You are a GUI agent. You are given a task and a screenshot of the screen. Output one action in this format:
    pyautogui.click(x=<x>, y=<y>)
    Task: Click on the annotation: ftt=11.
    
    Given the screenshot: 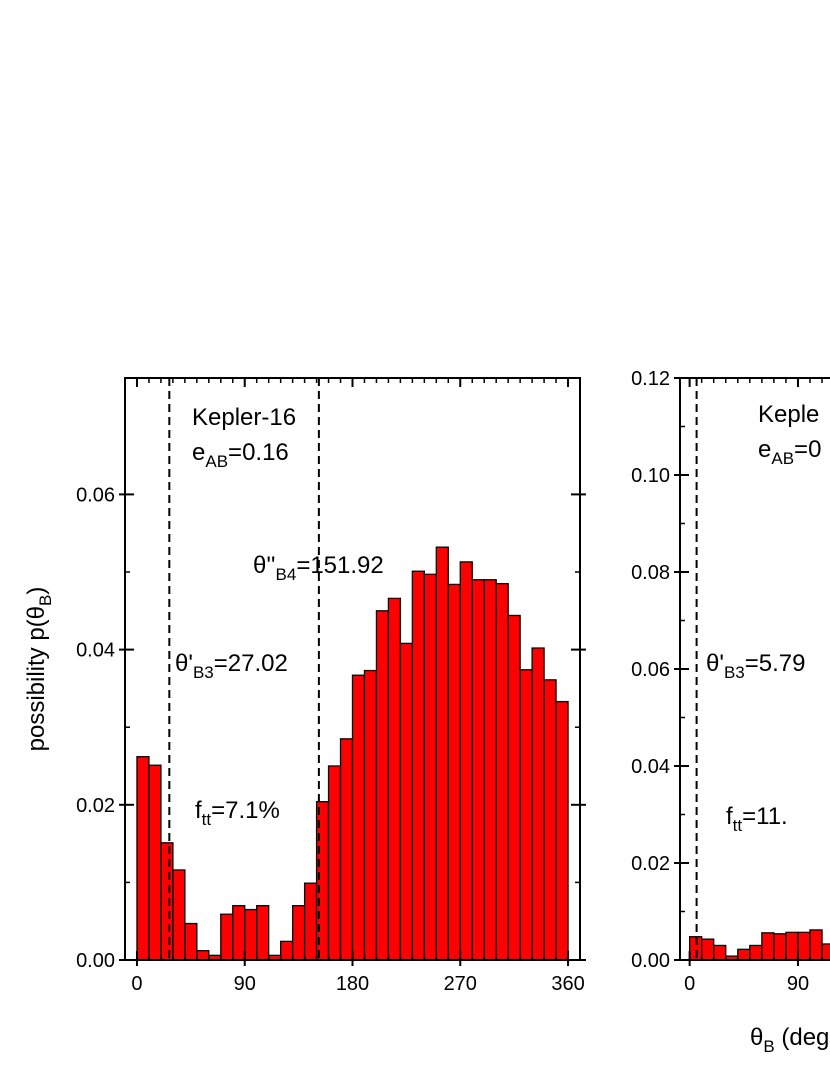 What is the action you would take?
    pyautogui.click(x=757, y=819)
    